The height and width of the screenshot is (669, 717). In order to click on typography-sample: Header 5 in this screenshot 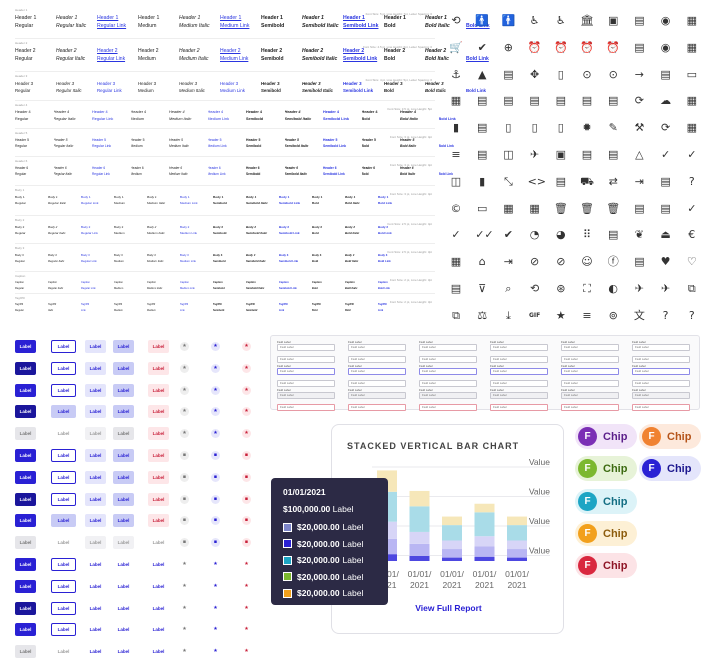, I will do `click(99, 140)`.